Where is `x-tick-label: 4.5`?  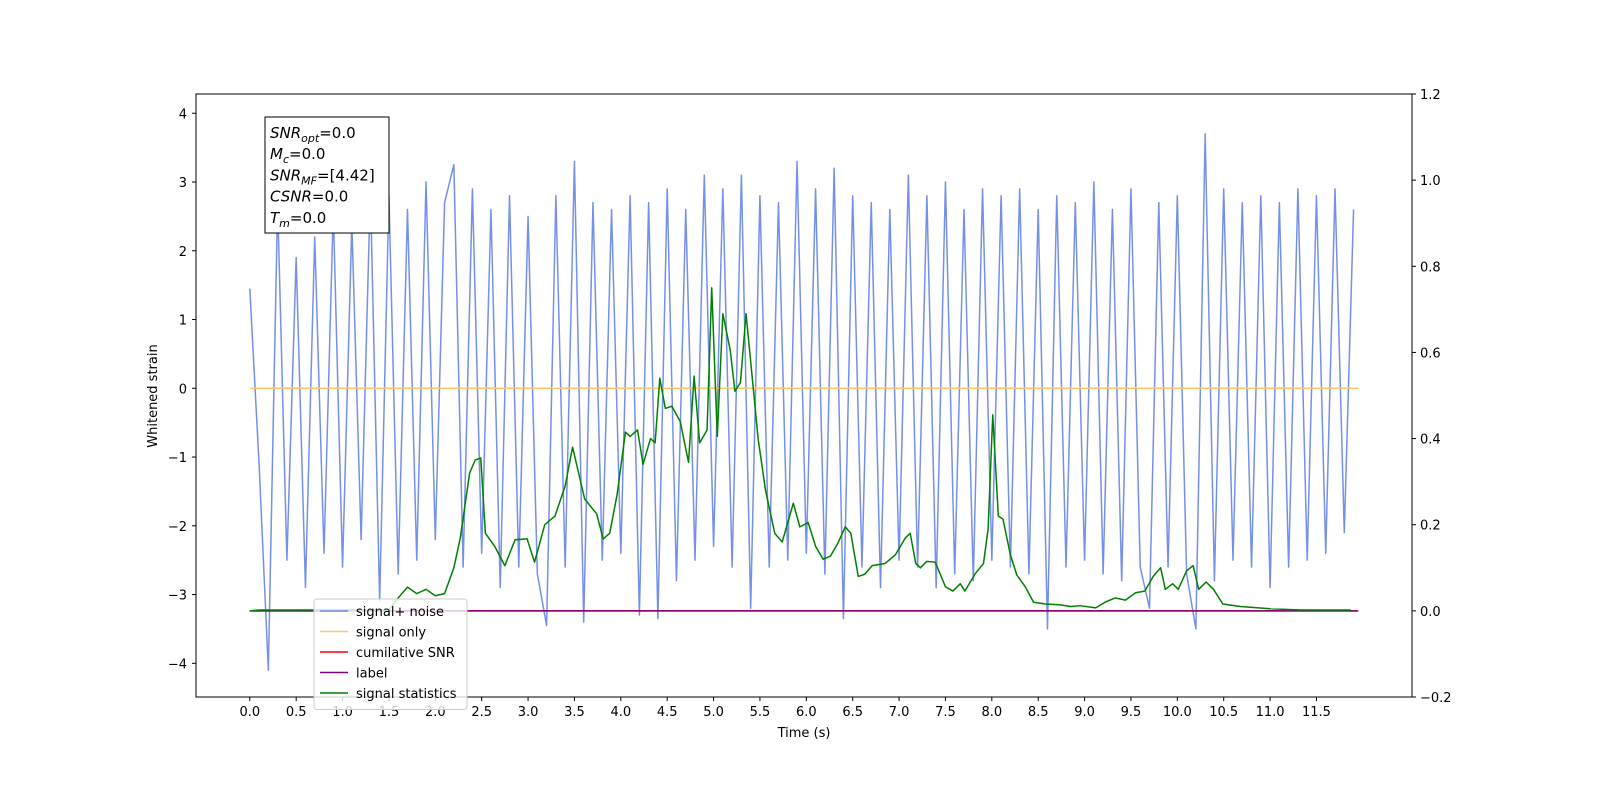 x-tick-label: 4.5 is located at coordinates (667, 712).